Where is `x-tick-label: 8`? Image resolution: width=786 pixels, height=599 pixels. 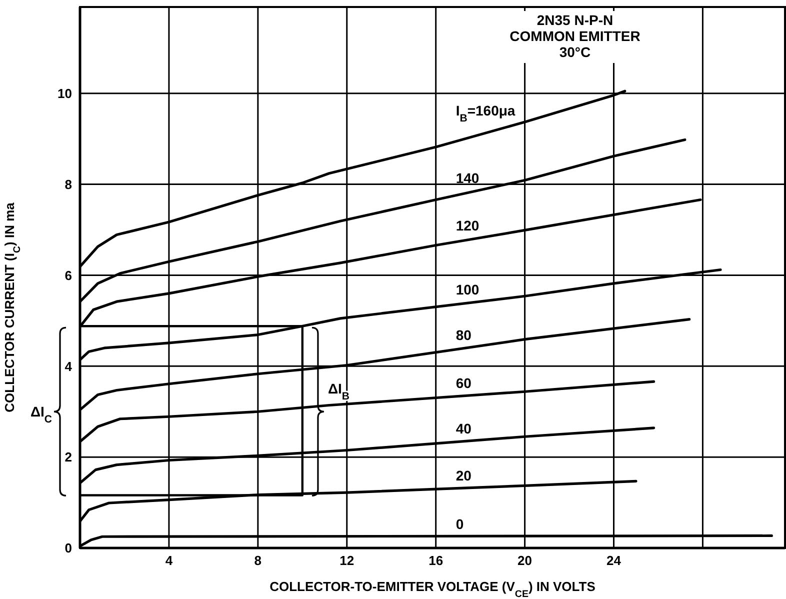 x-tick-label: 8 is located at coordinates (258, 560).